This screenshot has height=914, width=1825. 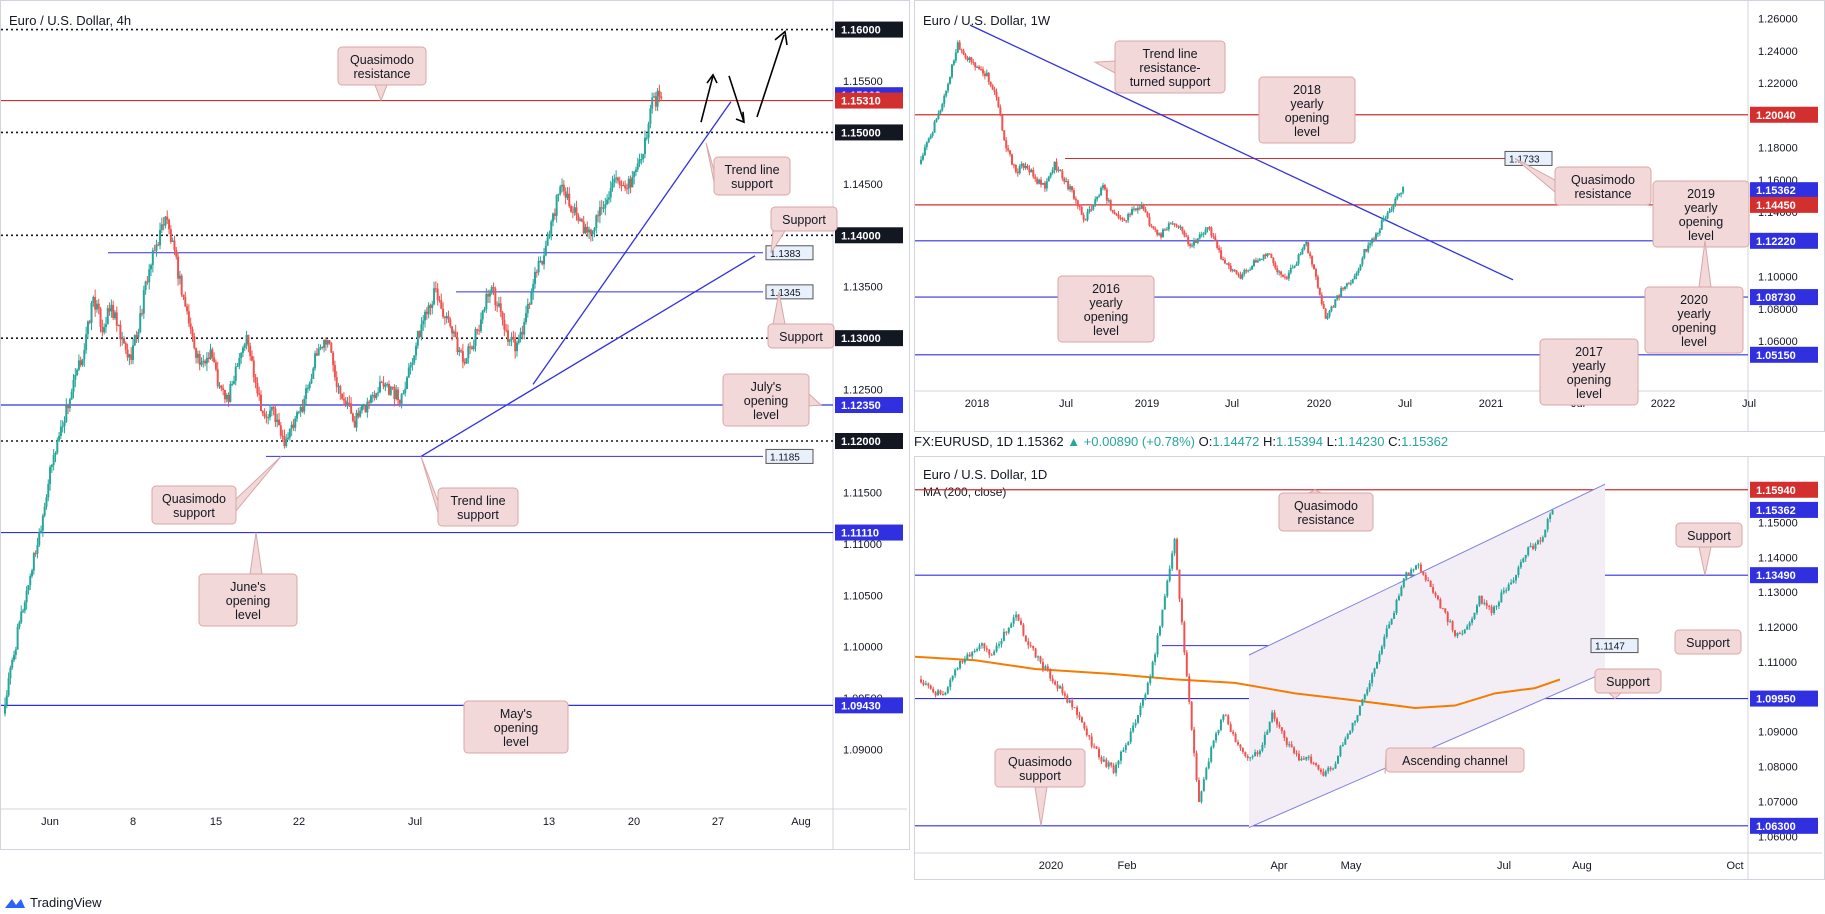 I want to click on y-tick-label: 1.18000, so click(x=1778, y=149).